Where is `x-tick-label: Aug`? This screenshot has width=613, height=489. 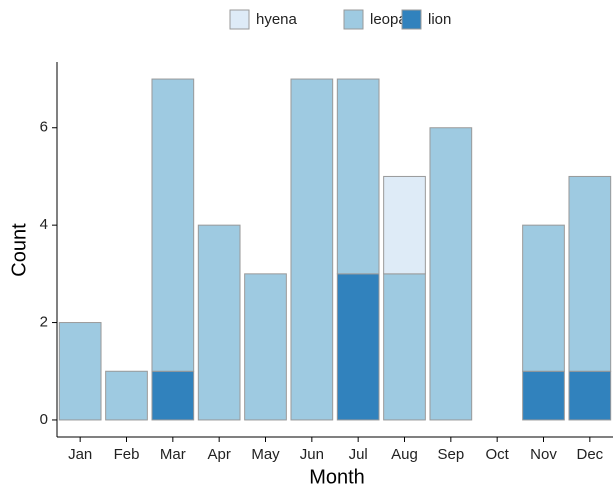 x-tick-label: Aug is located at coordinates (404, 454).